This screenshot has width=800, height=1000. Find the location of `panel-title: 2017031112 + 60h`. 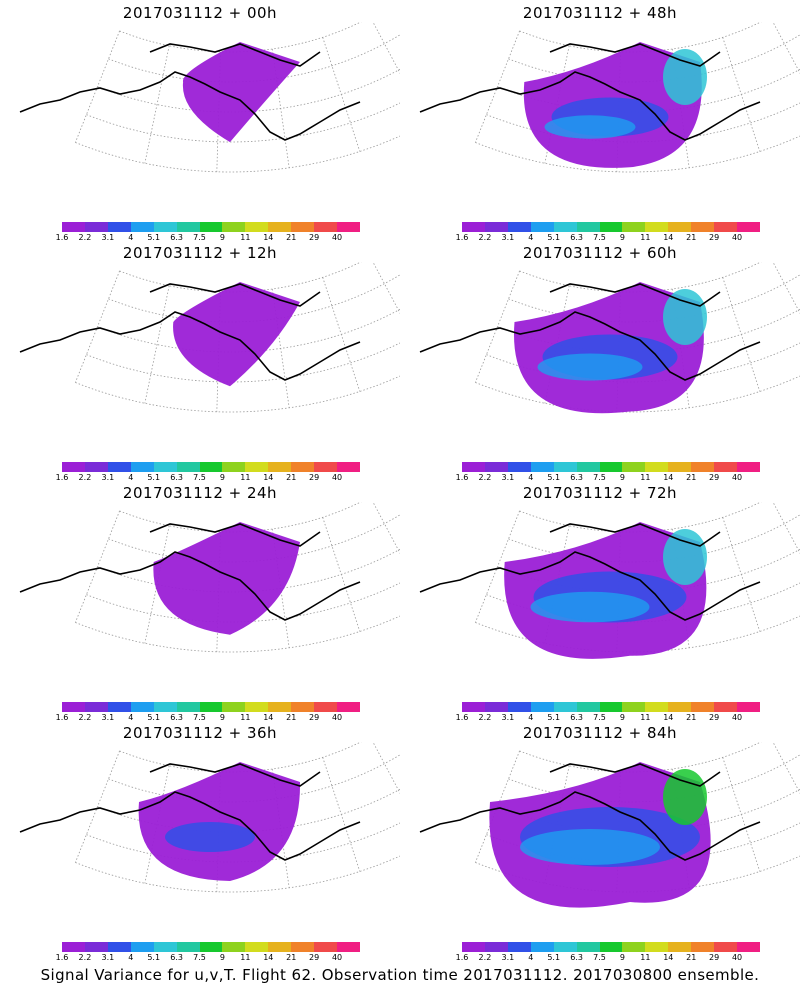

panel-title: 2017031112 + 60h is located at coordinates (600, 253).